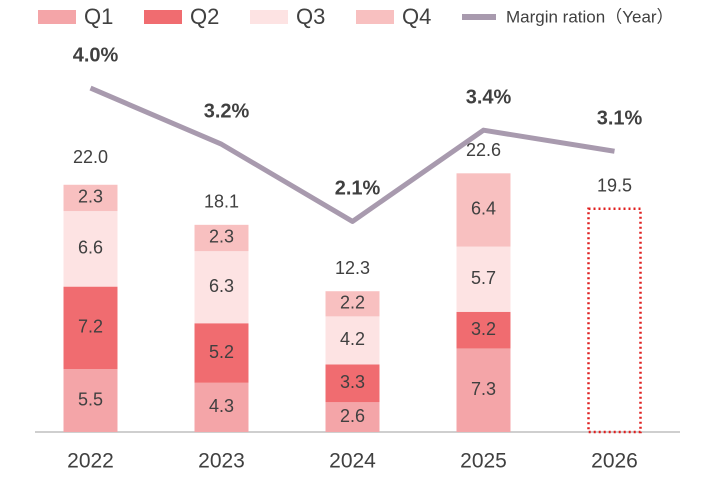 The width and height of the screenshot is (709, 480). What do you see at coordinates (483, 461) in the screenshot?
I see `x-tick-label: 2025` at bounding box center [483, 461].